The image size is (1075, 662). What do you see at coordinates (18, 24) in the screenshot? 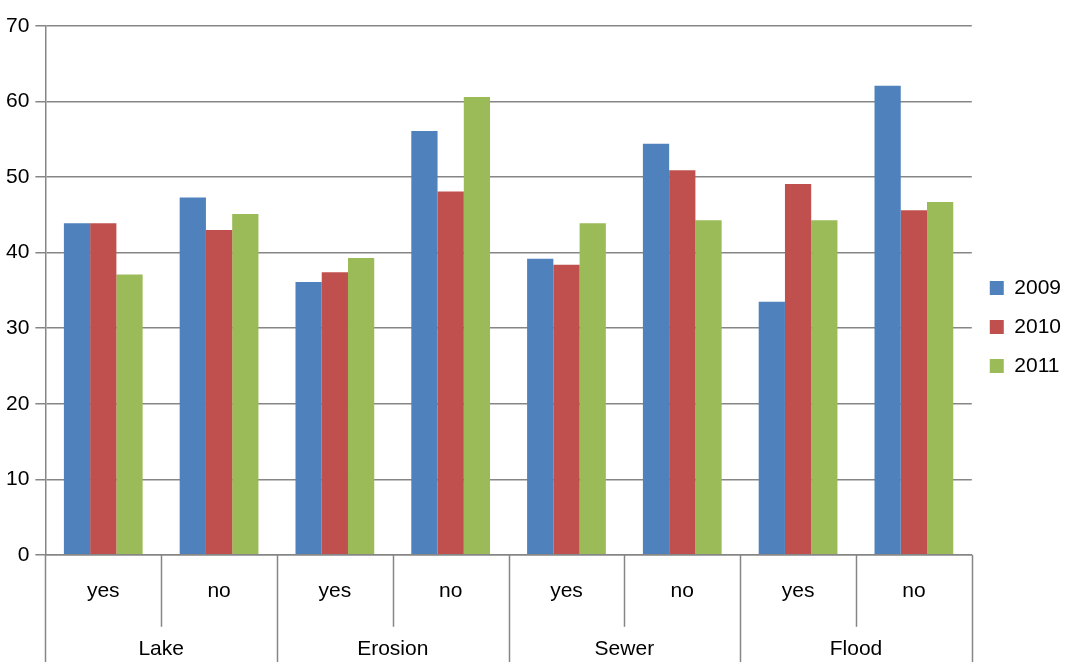
I see `y-tick-label: 70` at bounding box center [18, 24].